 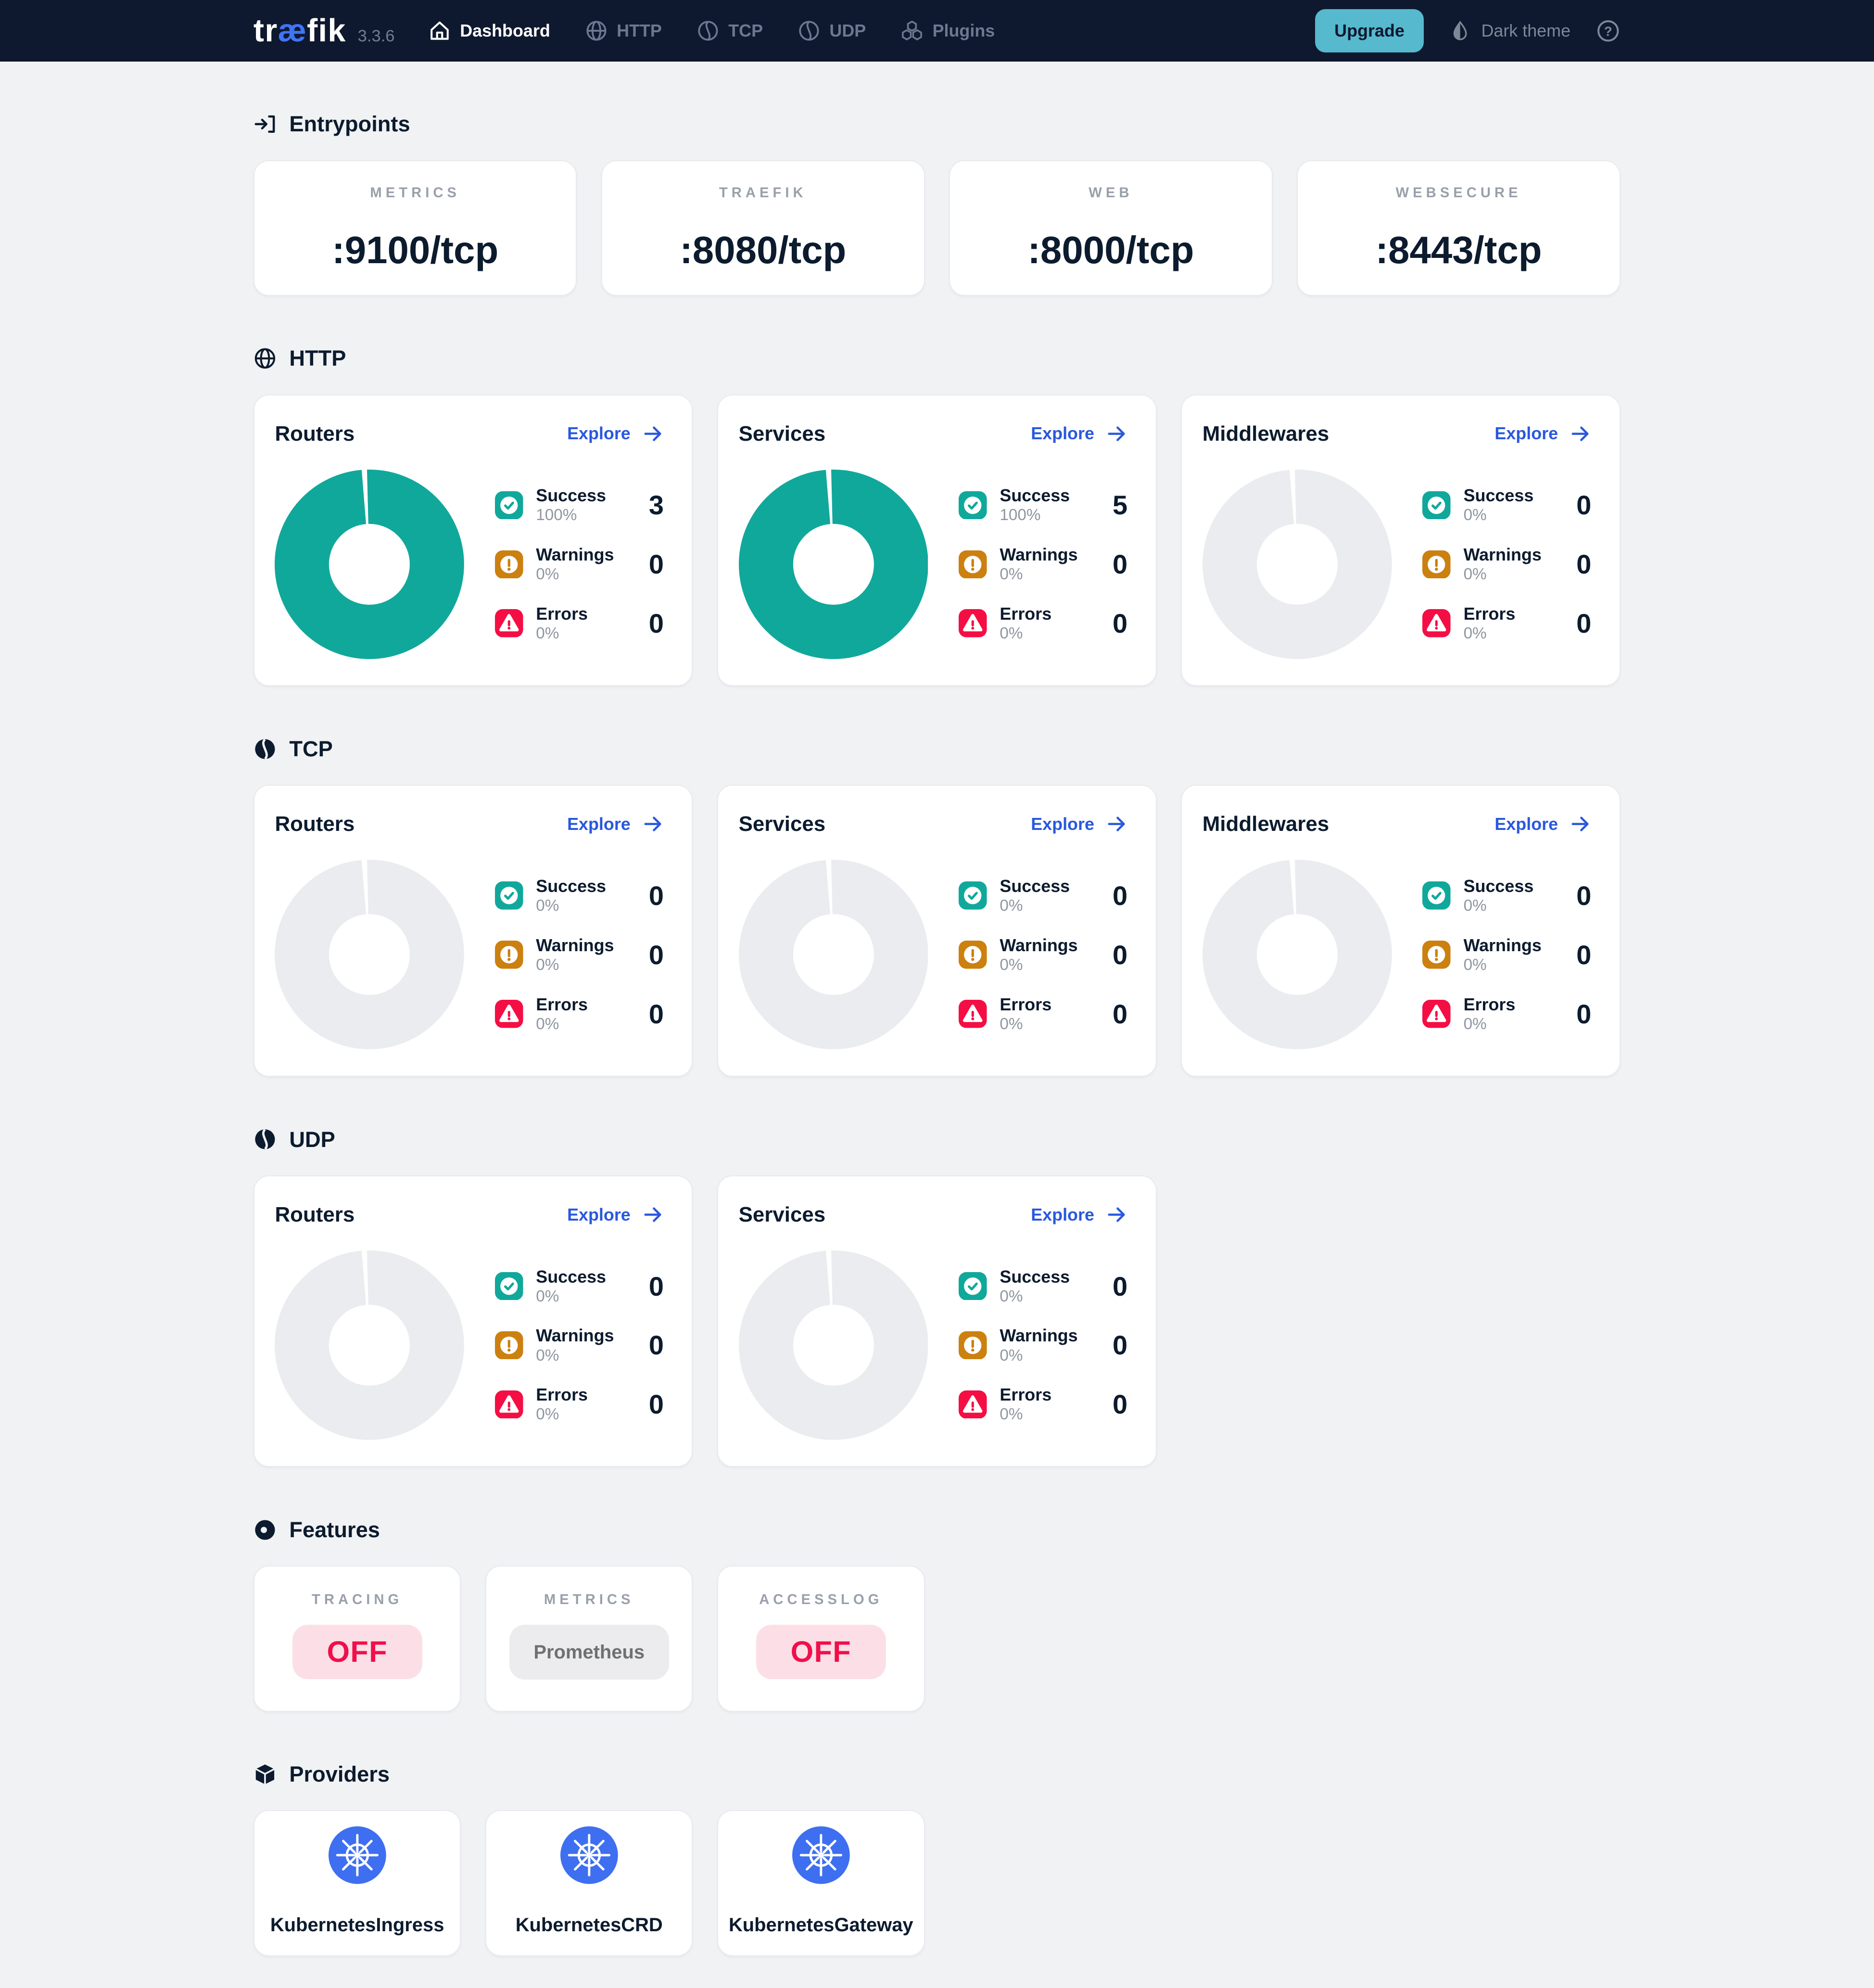 I want to click on stat-label: Success, so click(x=571, y=1276).